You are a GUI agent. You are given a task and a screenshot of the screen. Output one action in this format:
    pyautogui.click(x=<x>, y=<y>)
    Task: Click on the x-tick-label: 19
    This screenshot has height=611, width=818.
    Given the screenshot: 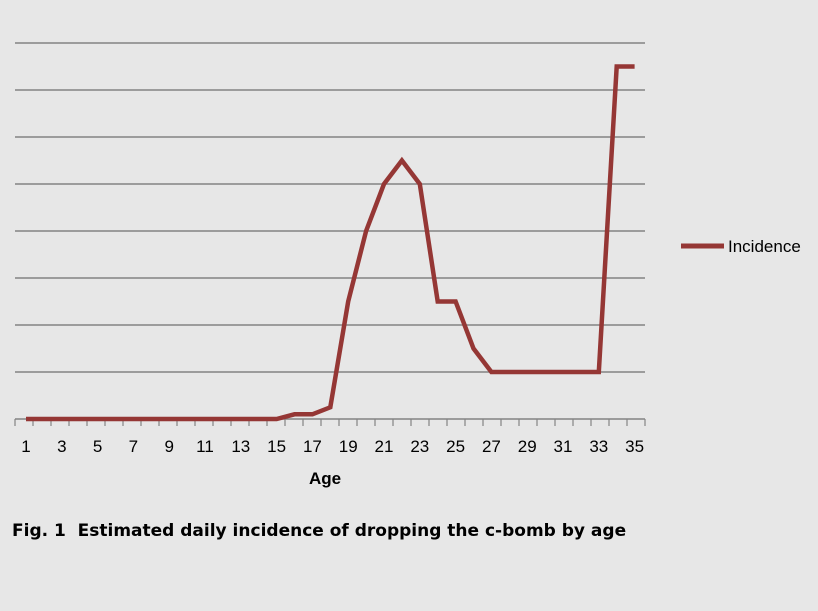 What is the action you would take?
    pyautogui.click(x=348, y=446)
    